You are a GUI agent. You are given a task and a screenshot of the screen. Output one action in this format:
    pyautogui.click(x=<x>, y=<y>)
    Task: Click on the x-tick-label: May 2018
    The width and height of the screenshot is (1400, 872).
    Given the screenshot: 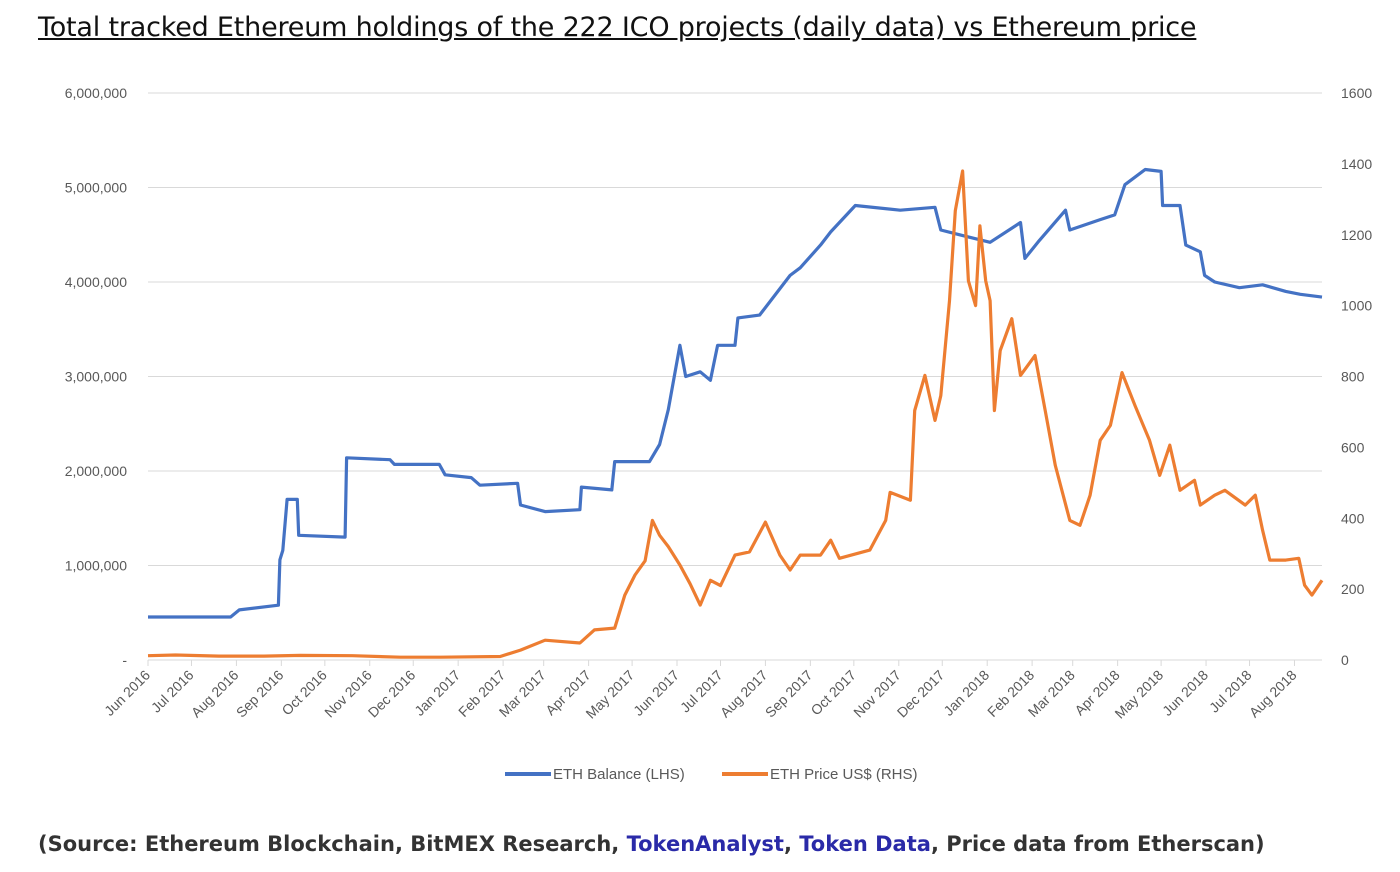 What is the action you would take?
    pyautogui.click(x=1138, y=694)
    